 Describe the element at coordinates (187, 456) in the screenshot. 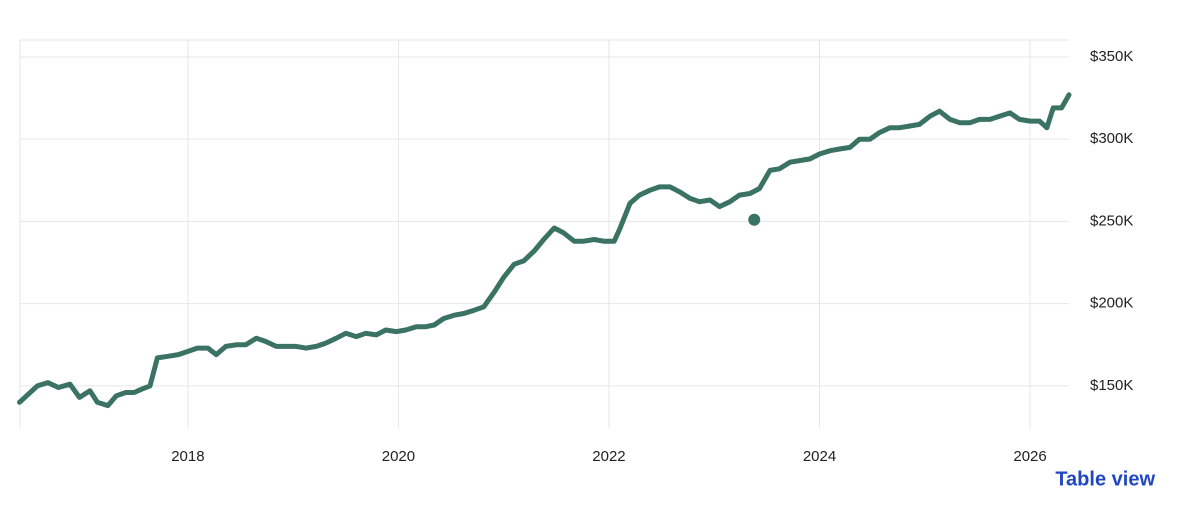

I see `x-tick-label: 2018` at that location.